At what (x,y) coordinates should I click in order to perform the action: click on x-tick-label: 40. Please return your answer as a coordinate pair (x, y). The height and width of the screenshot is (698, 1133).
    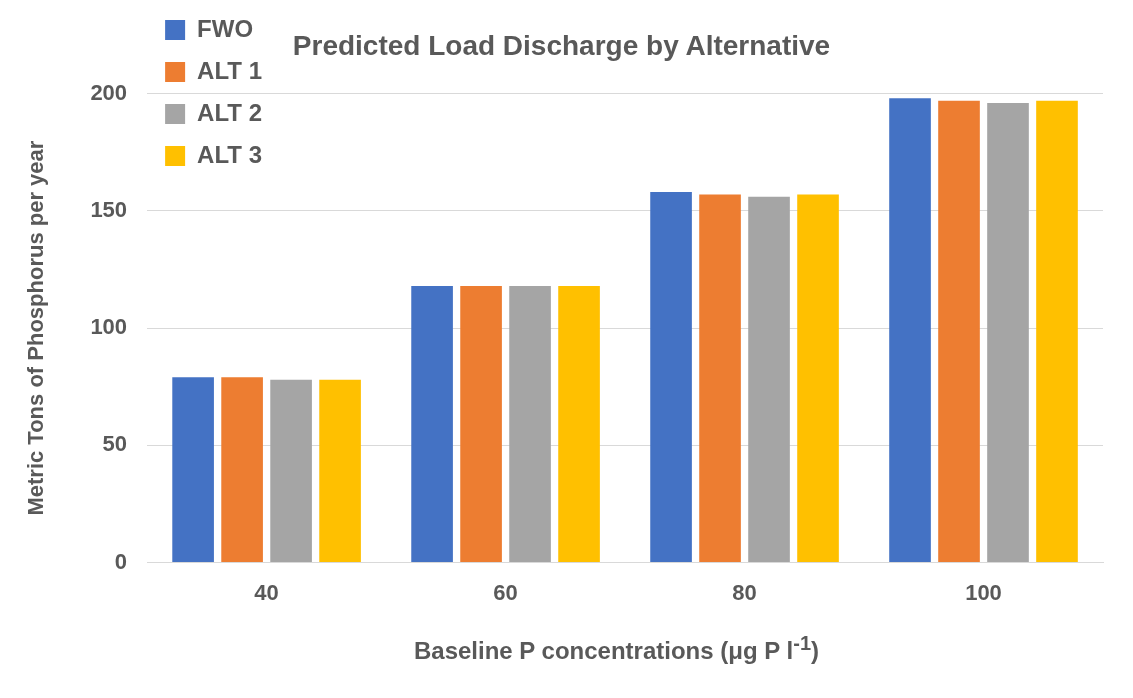
    Looking at the image, I should click on (266, 592).